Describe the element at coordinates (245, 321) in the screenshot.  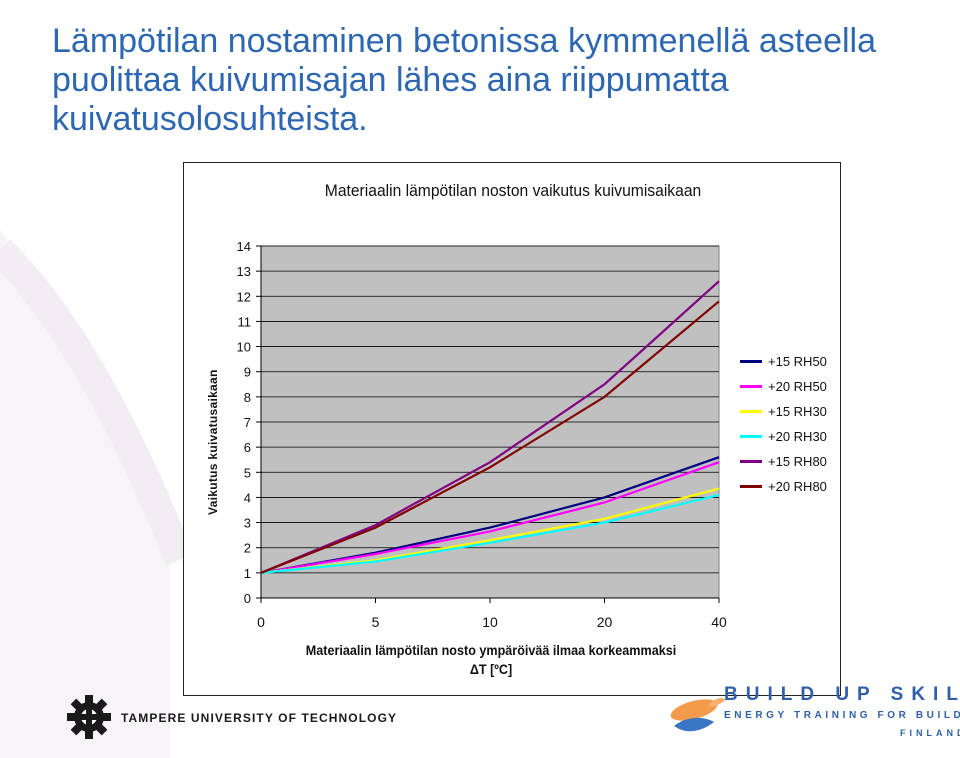
I see `y-tick-label: 11` at that location.